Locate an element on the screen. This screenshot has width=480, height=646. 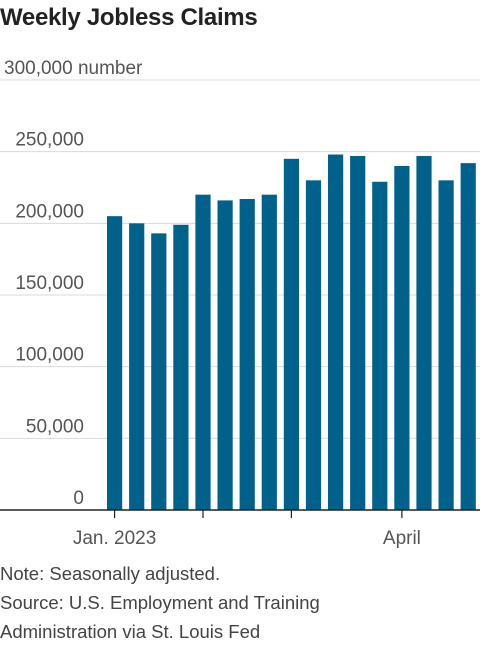
y-tick-label: 250,000 is located at coordinates (49, 140).